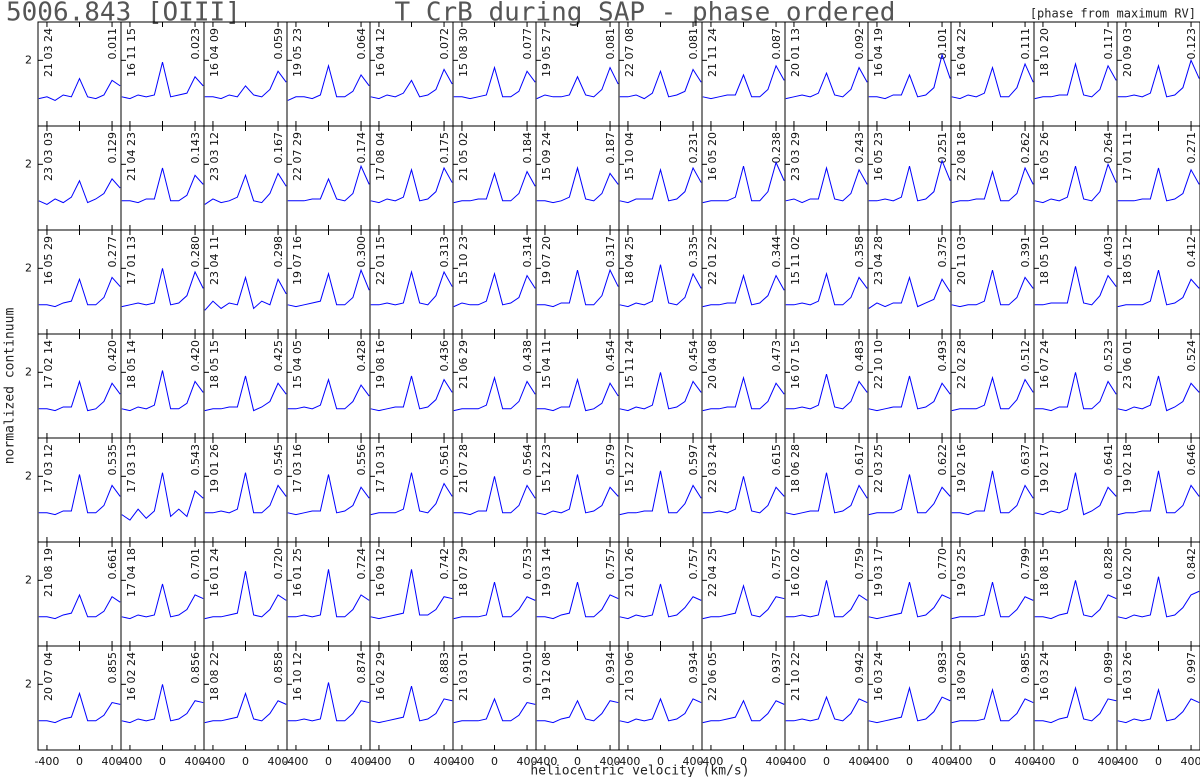 This screenshot has height=781, width=1200. Describe the element at coordinates (878, 156) in the screenshot. I see `date-label: 16 05 23` at that location.